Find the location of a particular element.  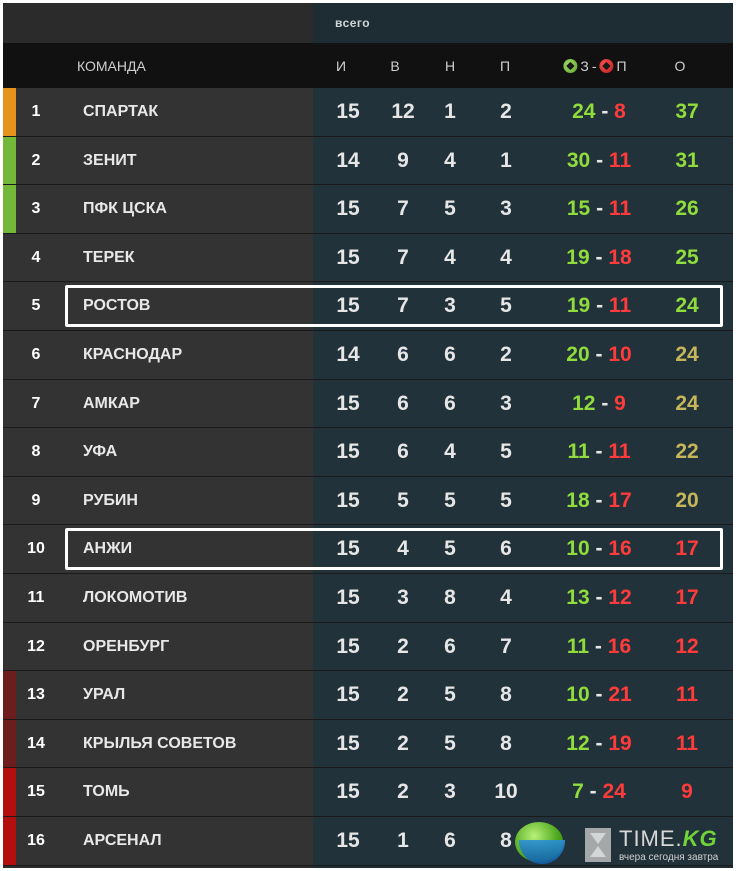

table-row: 1 СПАРТАК 15 12 1 2 24 - 8 37 is located at coordinates (368, 112).